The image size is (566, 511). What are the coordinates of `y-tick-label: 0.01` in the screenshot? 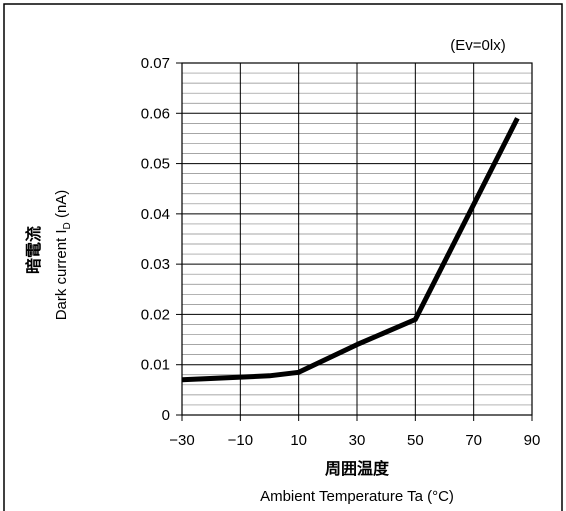 It's located at (155, 365).